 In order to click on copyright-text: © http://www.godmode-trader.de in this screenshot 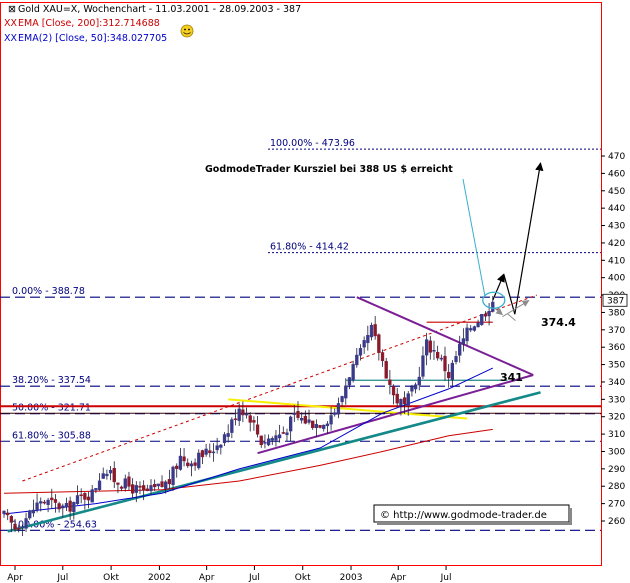, I will do `click(463, 515)`.